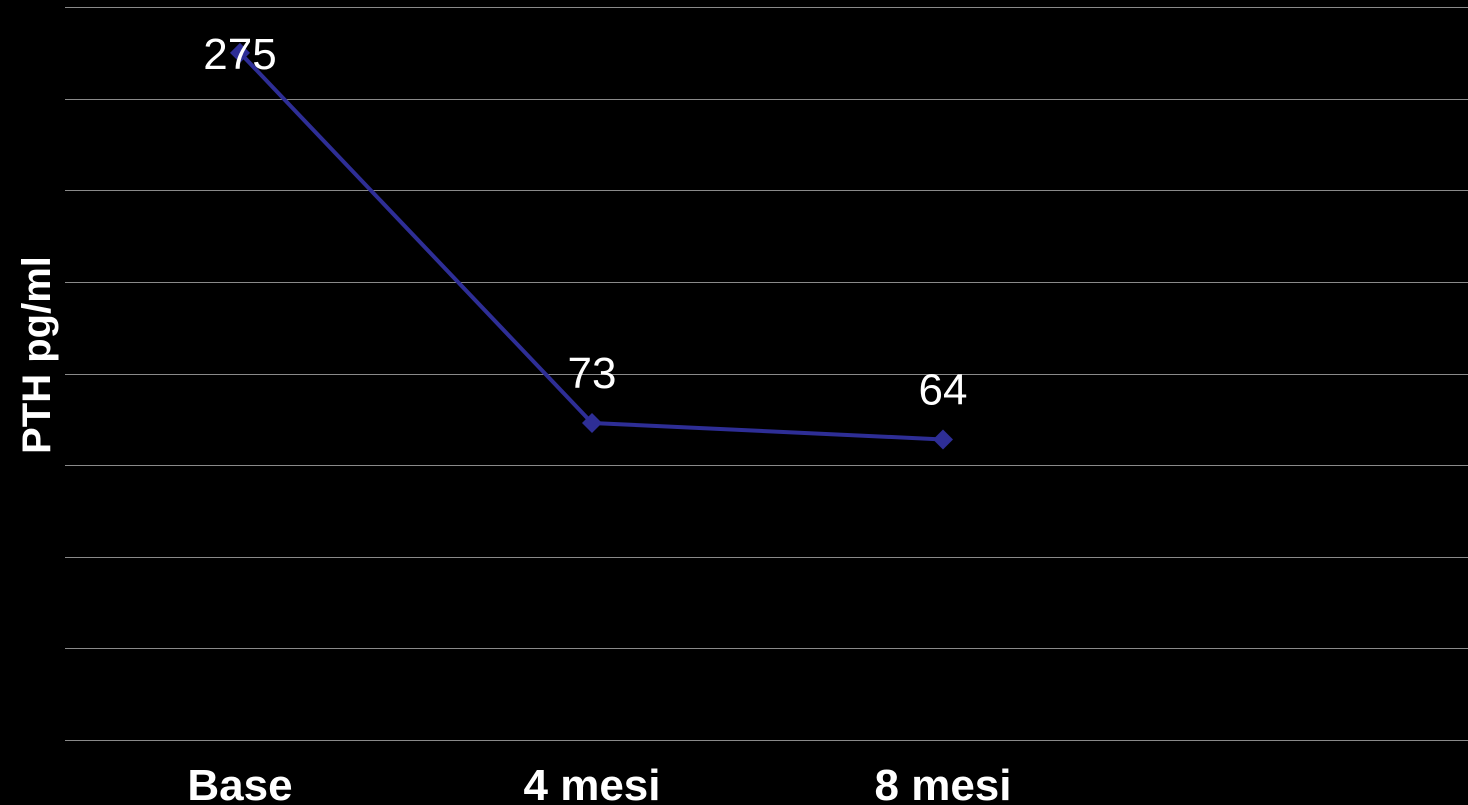 The height and width of the screenshot is (805, 1468). I want to click on data-label: 275, so click(239, 54).